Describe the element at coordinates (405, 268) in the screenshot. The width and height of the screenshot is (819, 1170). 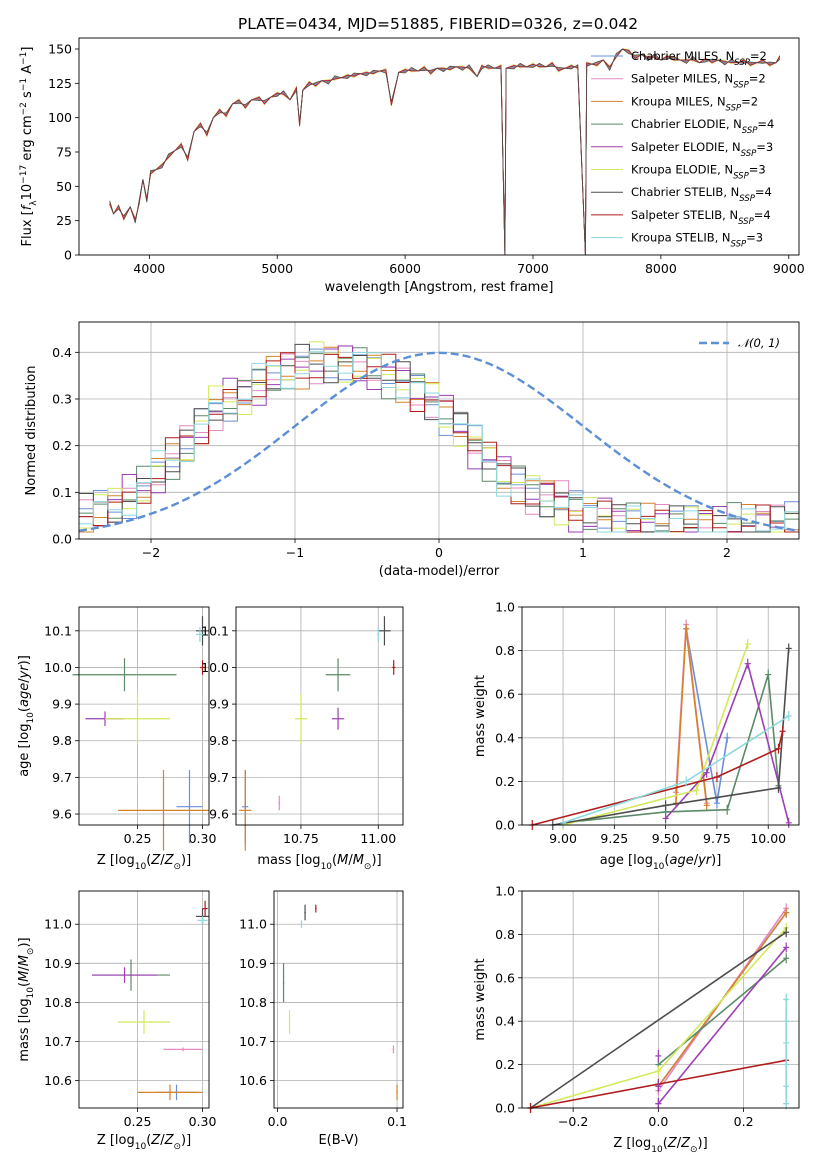
I see `x-tick-label: 6000` at that location.